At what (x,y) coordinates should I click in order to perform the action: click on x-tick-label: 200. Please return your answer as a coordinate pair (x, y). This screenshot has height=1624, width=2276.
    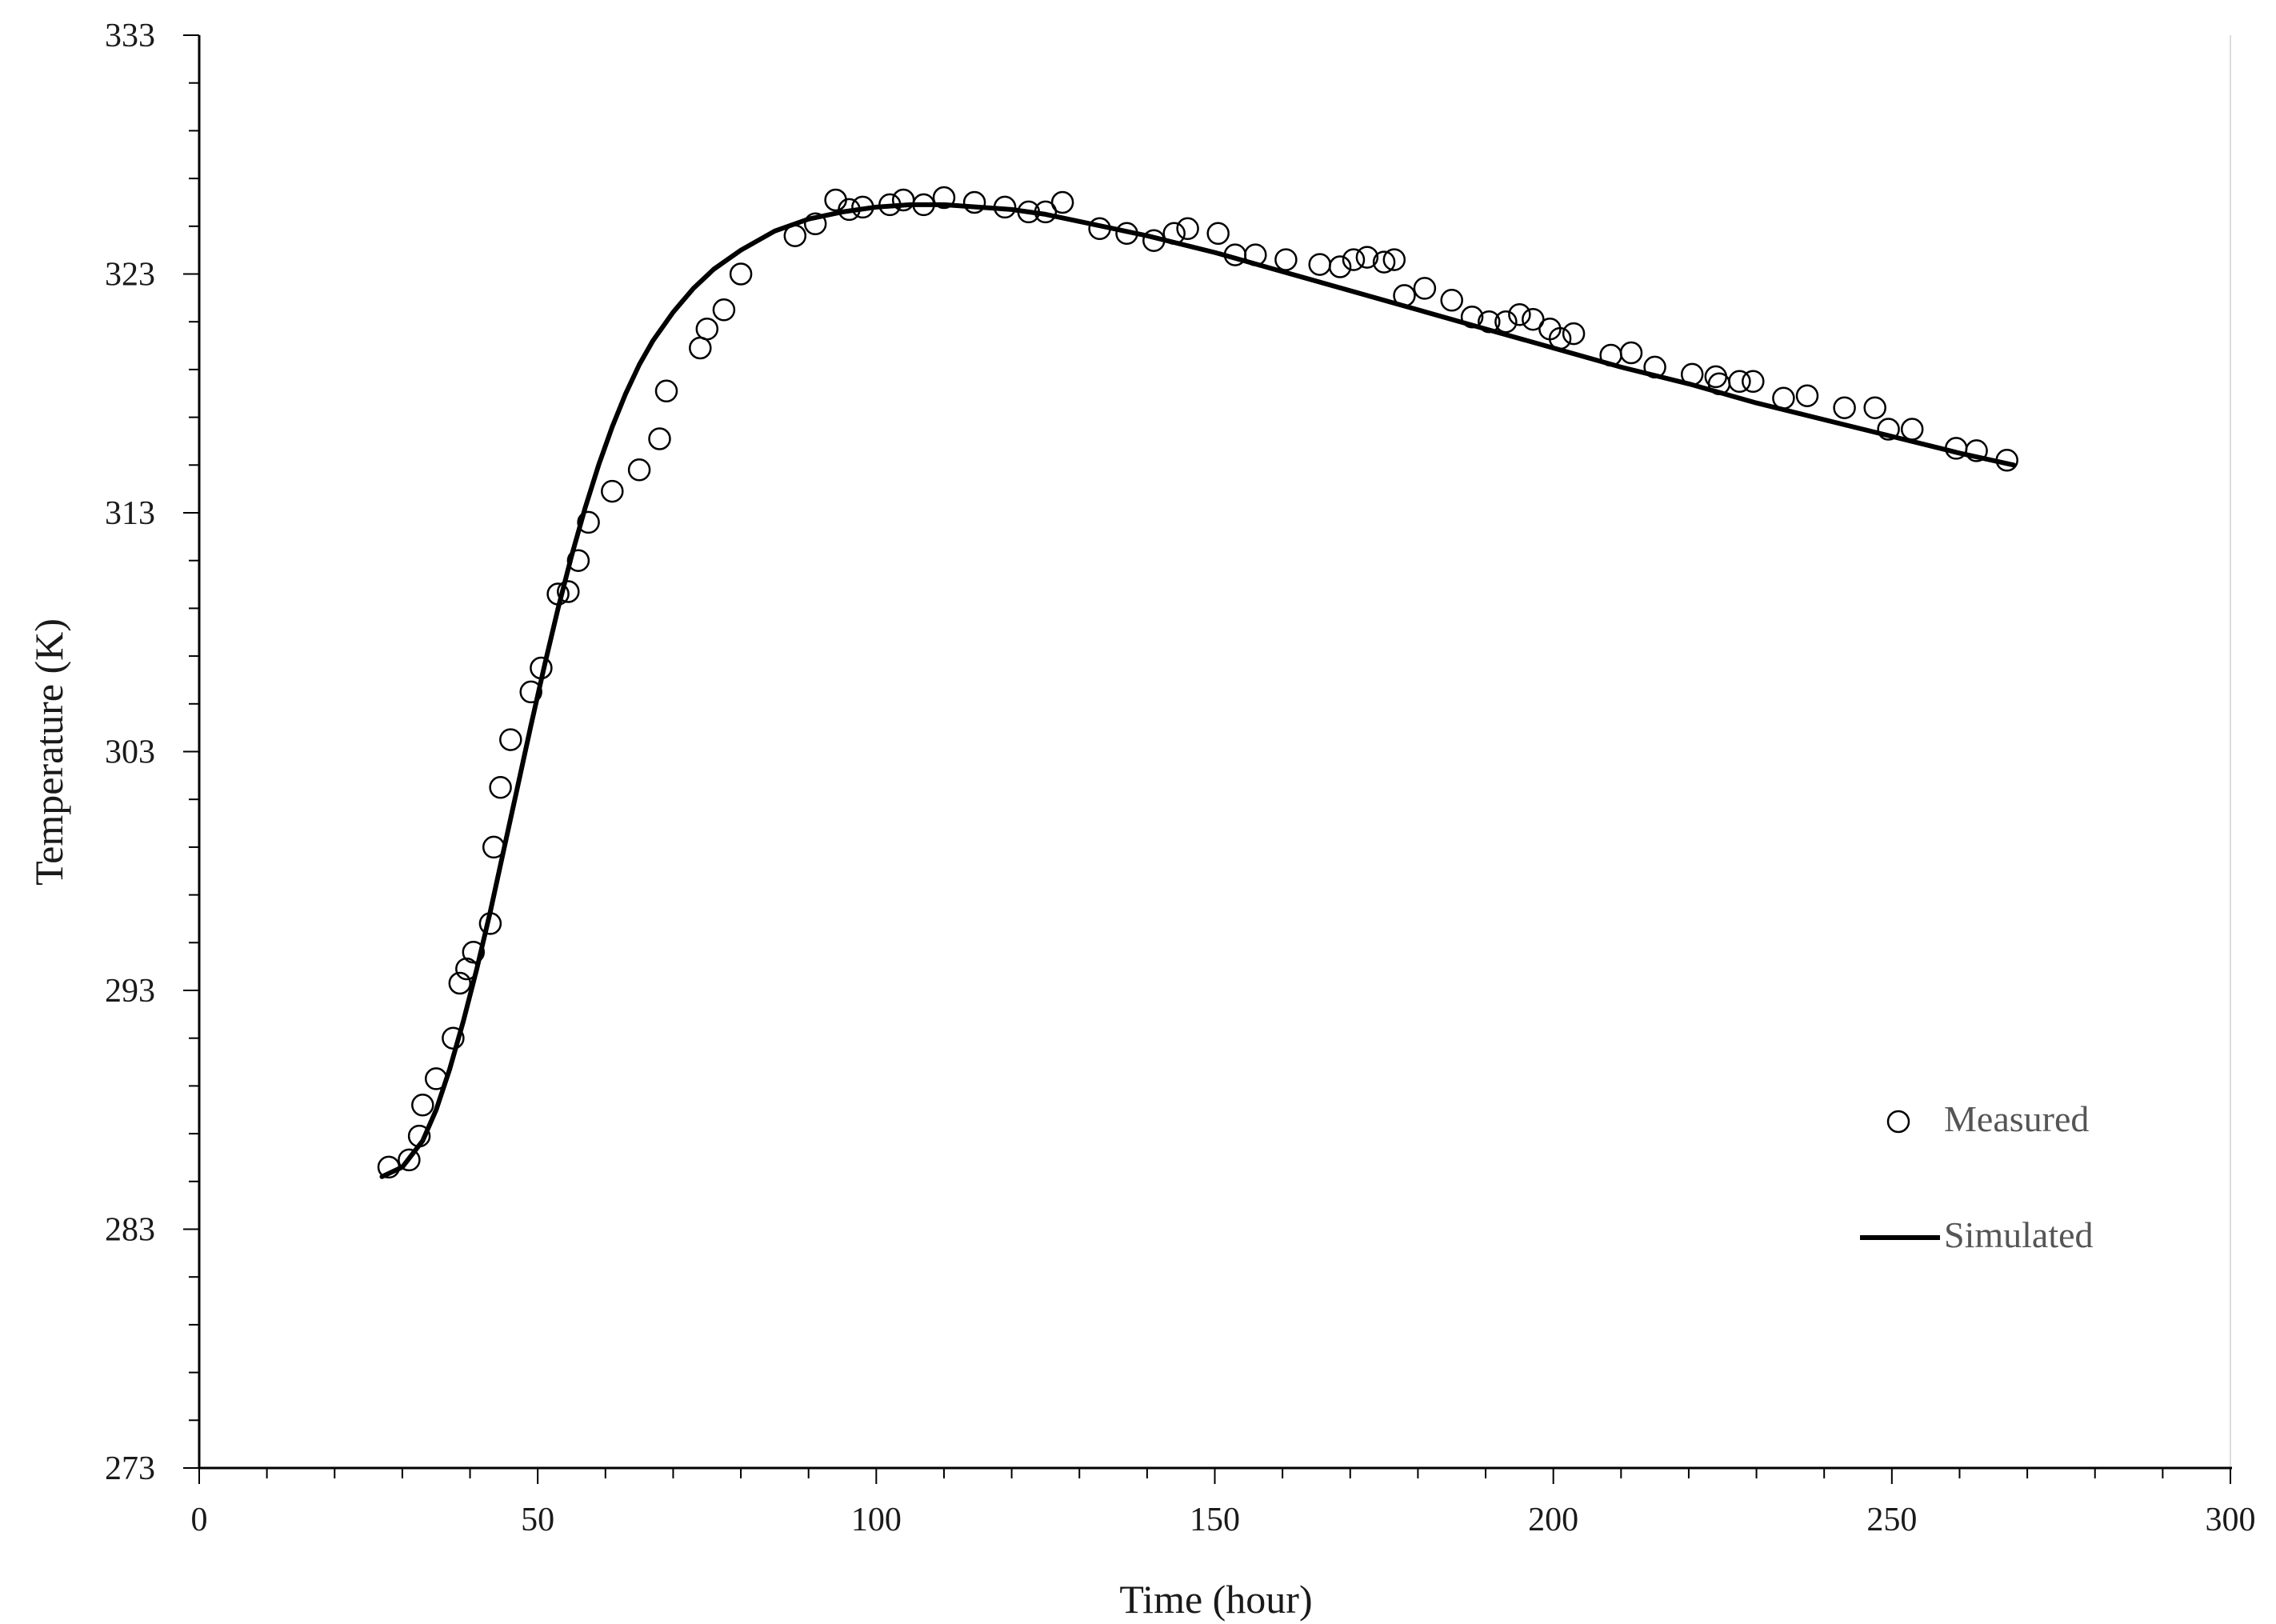
    Looking at the image, I should click on (1553, 1520).